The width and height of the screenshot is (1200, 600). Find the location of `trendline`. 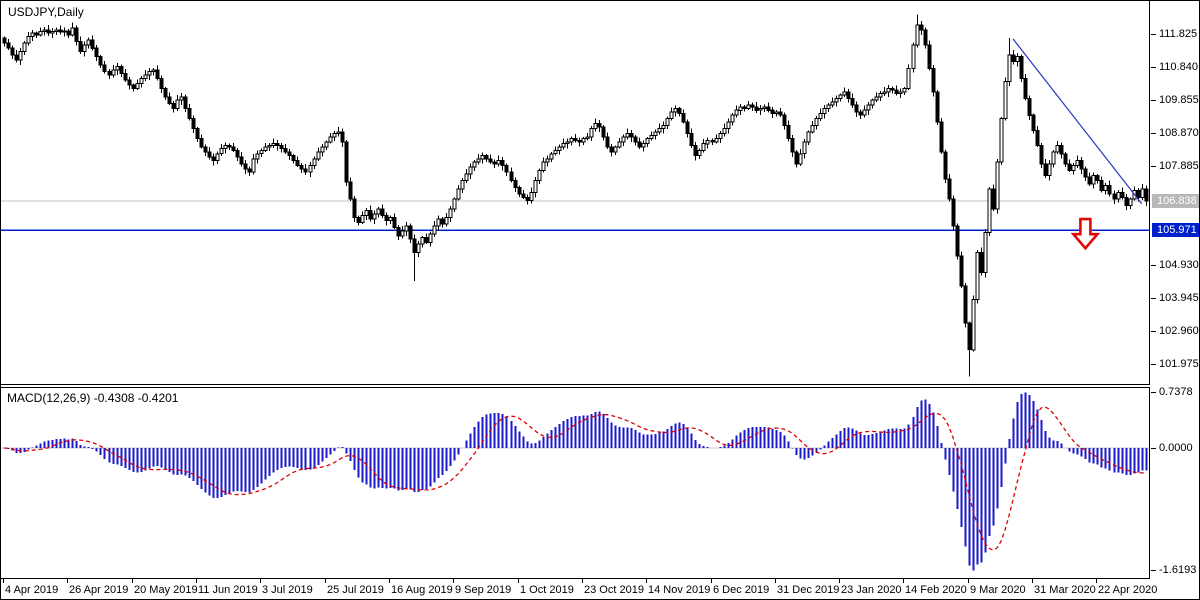

trendline is located at coordinates (1077, 121).